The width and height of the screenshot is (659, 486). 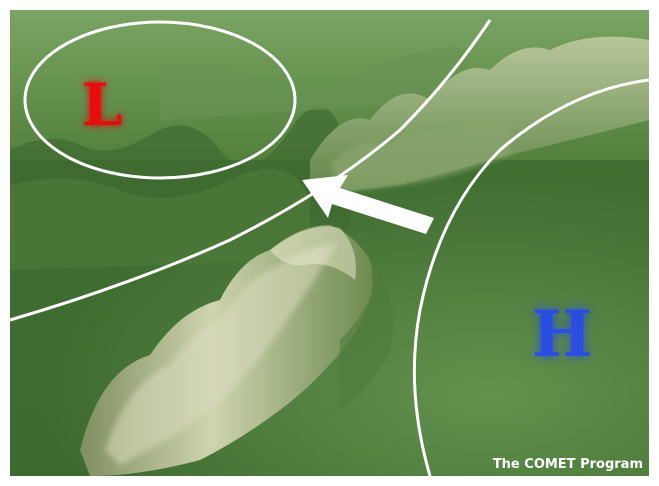 I want to click on credit-text: The COMET Program, so click(x=568, y=464).